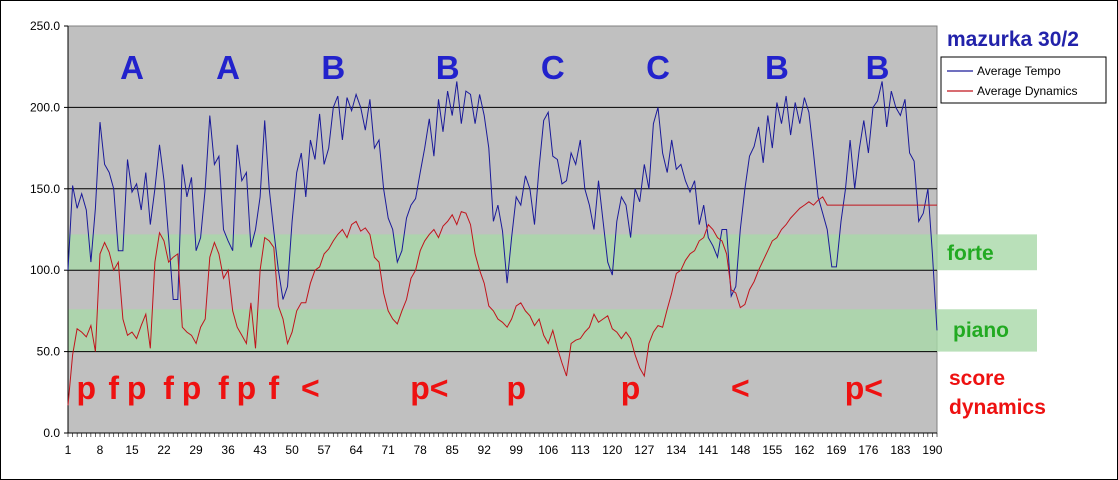  I want to click on x-tick-label: 169, so click(836, 450).